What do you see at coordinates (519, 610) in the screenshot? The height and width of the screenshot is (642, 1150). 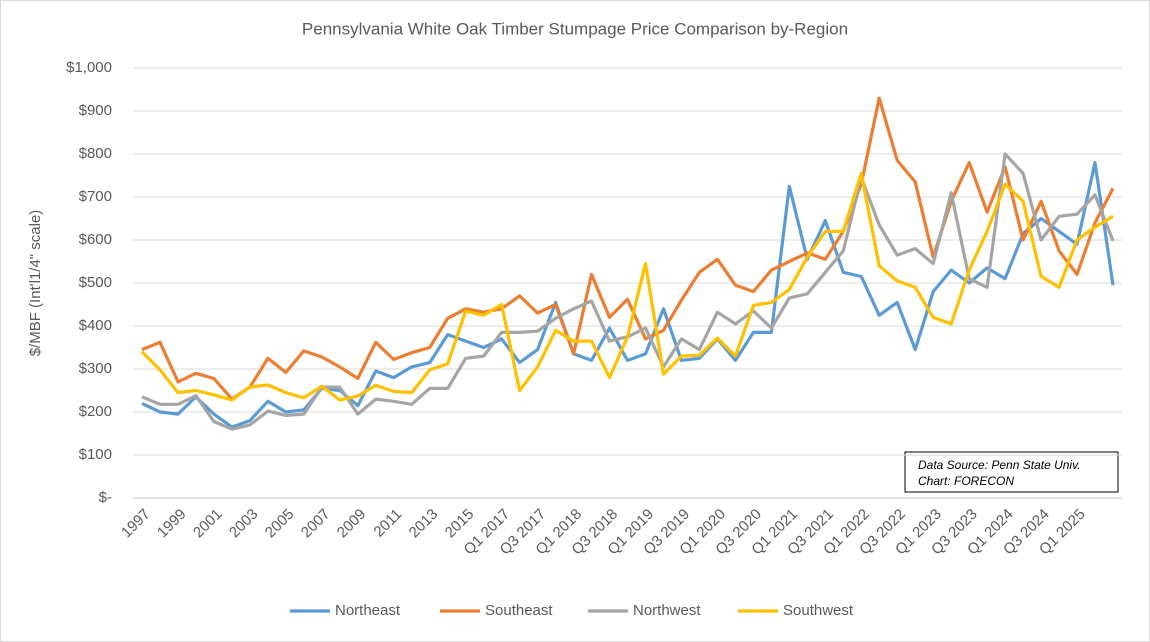 I see `legend-label: Southeast` at bounding box center [519, 610].